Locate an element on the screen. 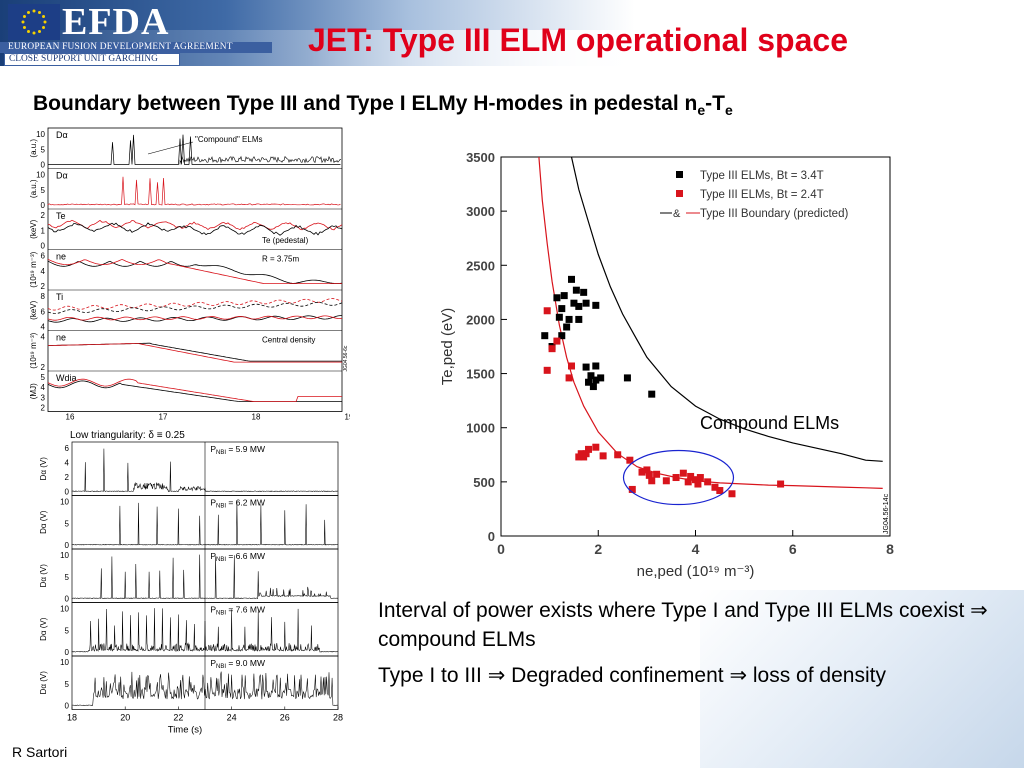 This screenshot has height=768, width=1024. efda-logo: EFDA is located at coordinates (116, 22).